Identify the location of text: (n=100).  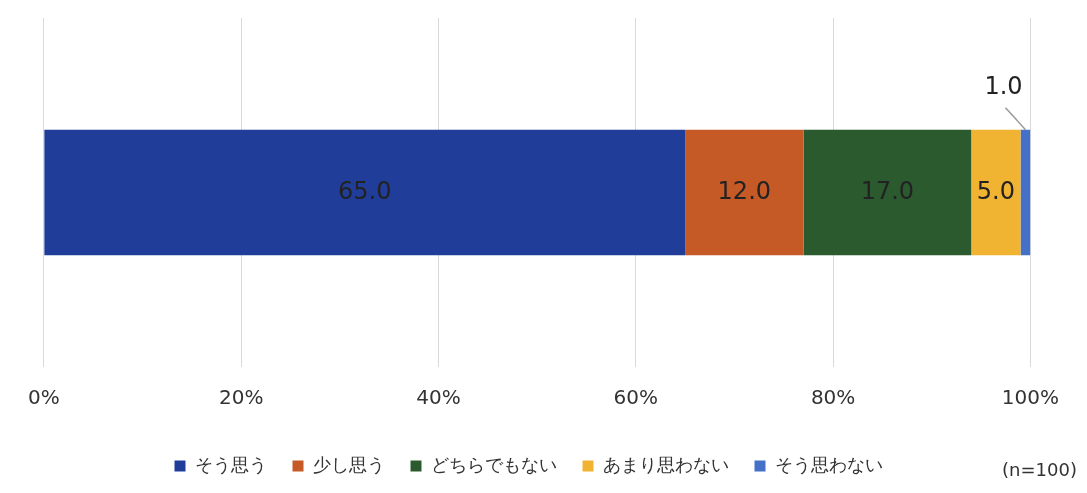
(1039, 469).